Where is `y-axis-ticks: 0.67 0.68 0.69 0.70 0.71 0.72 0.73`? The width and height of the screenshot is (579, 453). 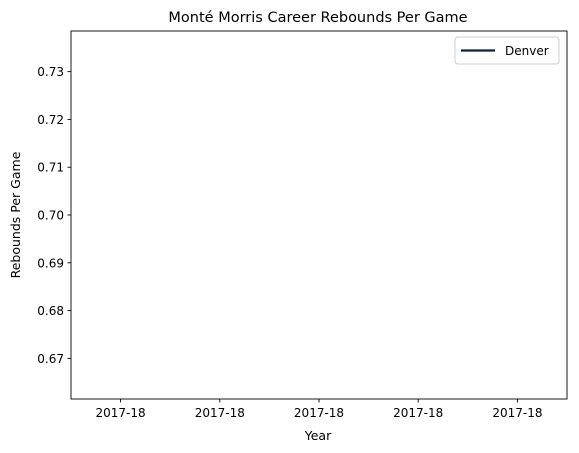
y-axis-ticks: 0.67 0.68 0.69 0.70 0.71 0.72 0.73 is located at coordinates (54, 215).